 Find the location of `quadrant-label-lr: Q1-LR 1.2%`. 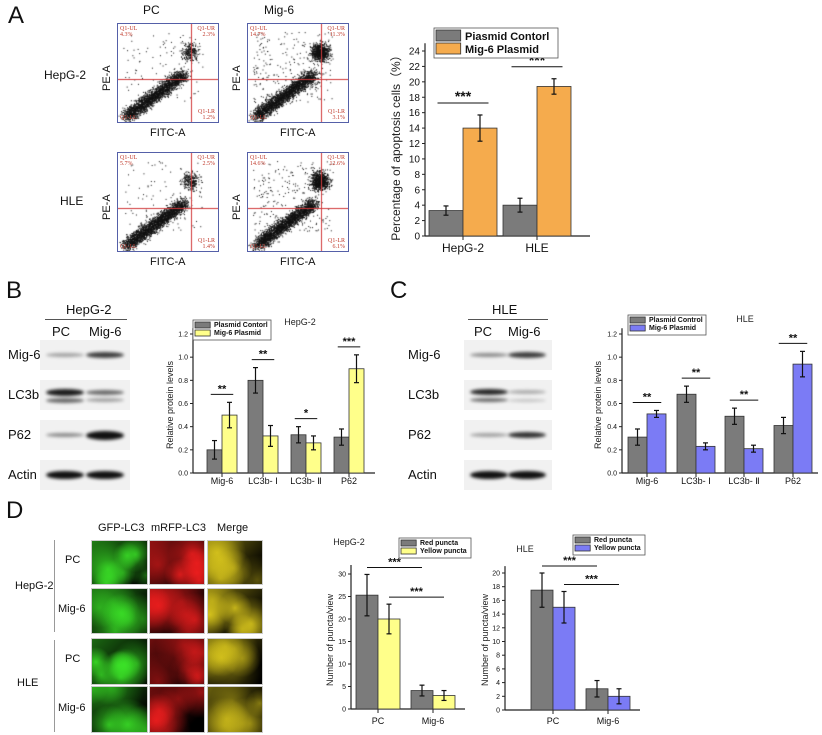

quadrant-label-lr: Q1-LR 1.2% is located at coordinates (206, 115).